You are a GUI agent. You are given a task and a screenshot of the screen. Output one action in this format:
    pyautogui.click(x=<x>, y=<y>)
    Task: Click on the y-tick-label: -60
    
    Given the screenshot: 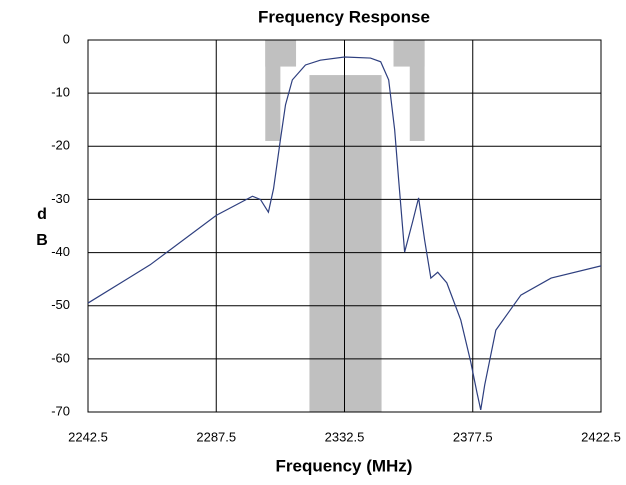 What is the action you would take?
    pyautogui.click(x=60, y=357)
    